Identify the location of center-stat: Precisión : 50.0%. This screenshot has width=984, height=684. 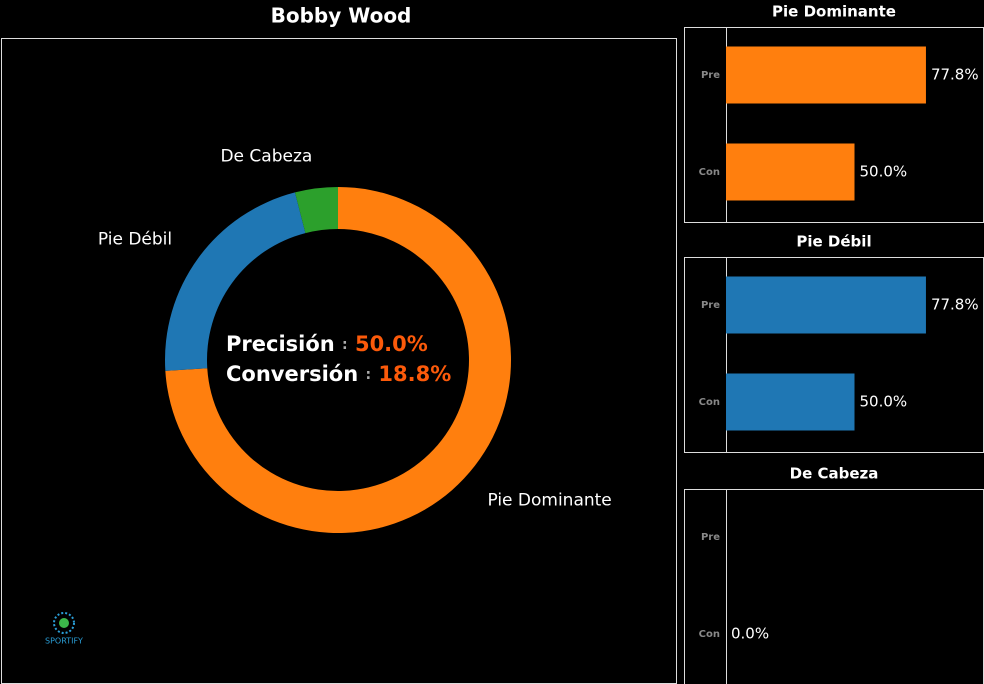
(327, 344).